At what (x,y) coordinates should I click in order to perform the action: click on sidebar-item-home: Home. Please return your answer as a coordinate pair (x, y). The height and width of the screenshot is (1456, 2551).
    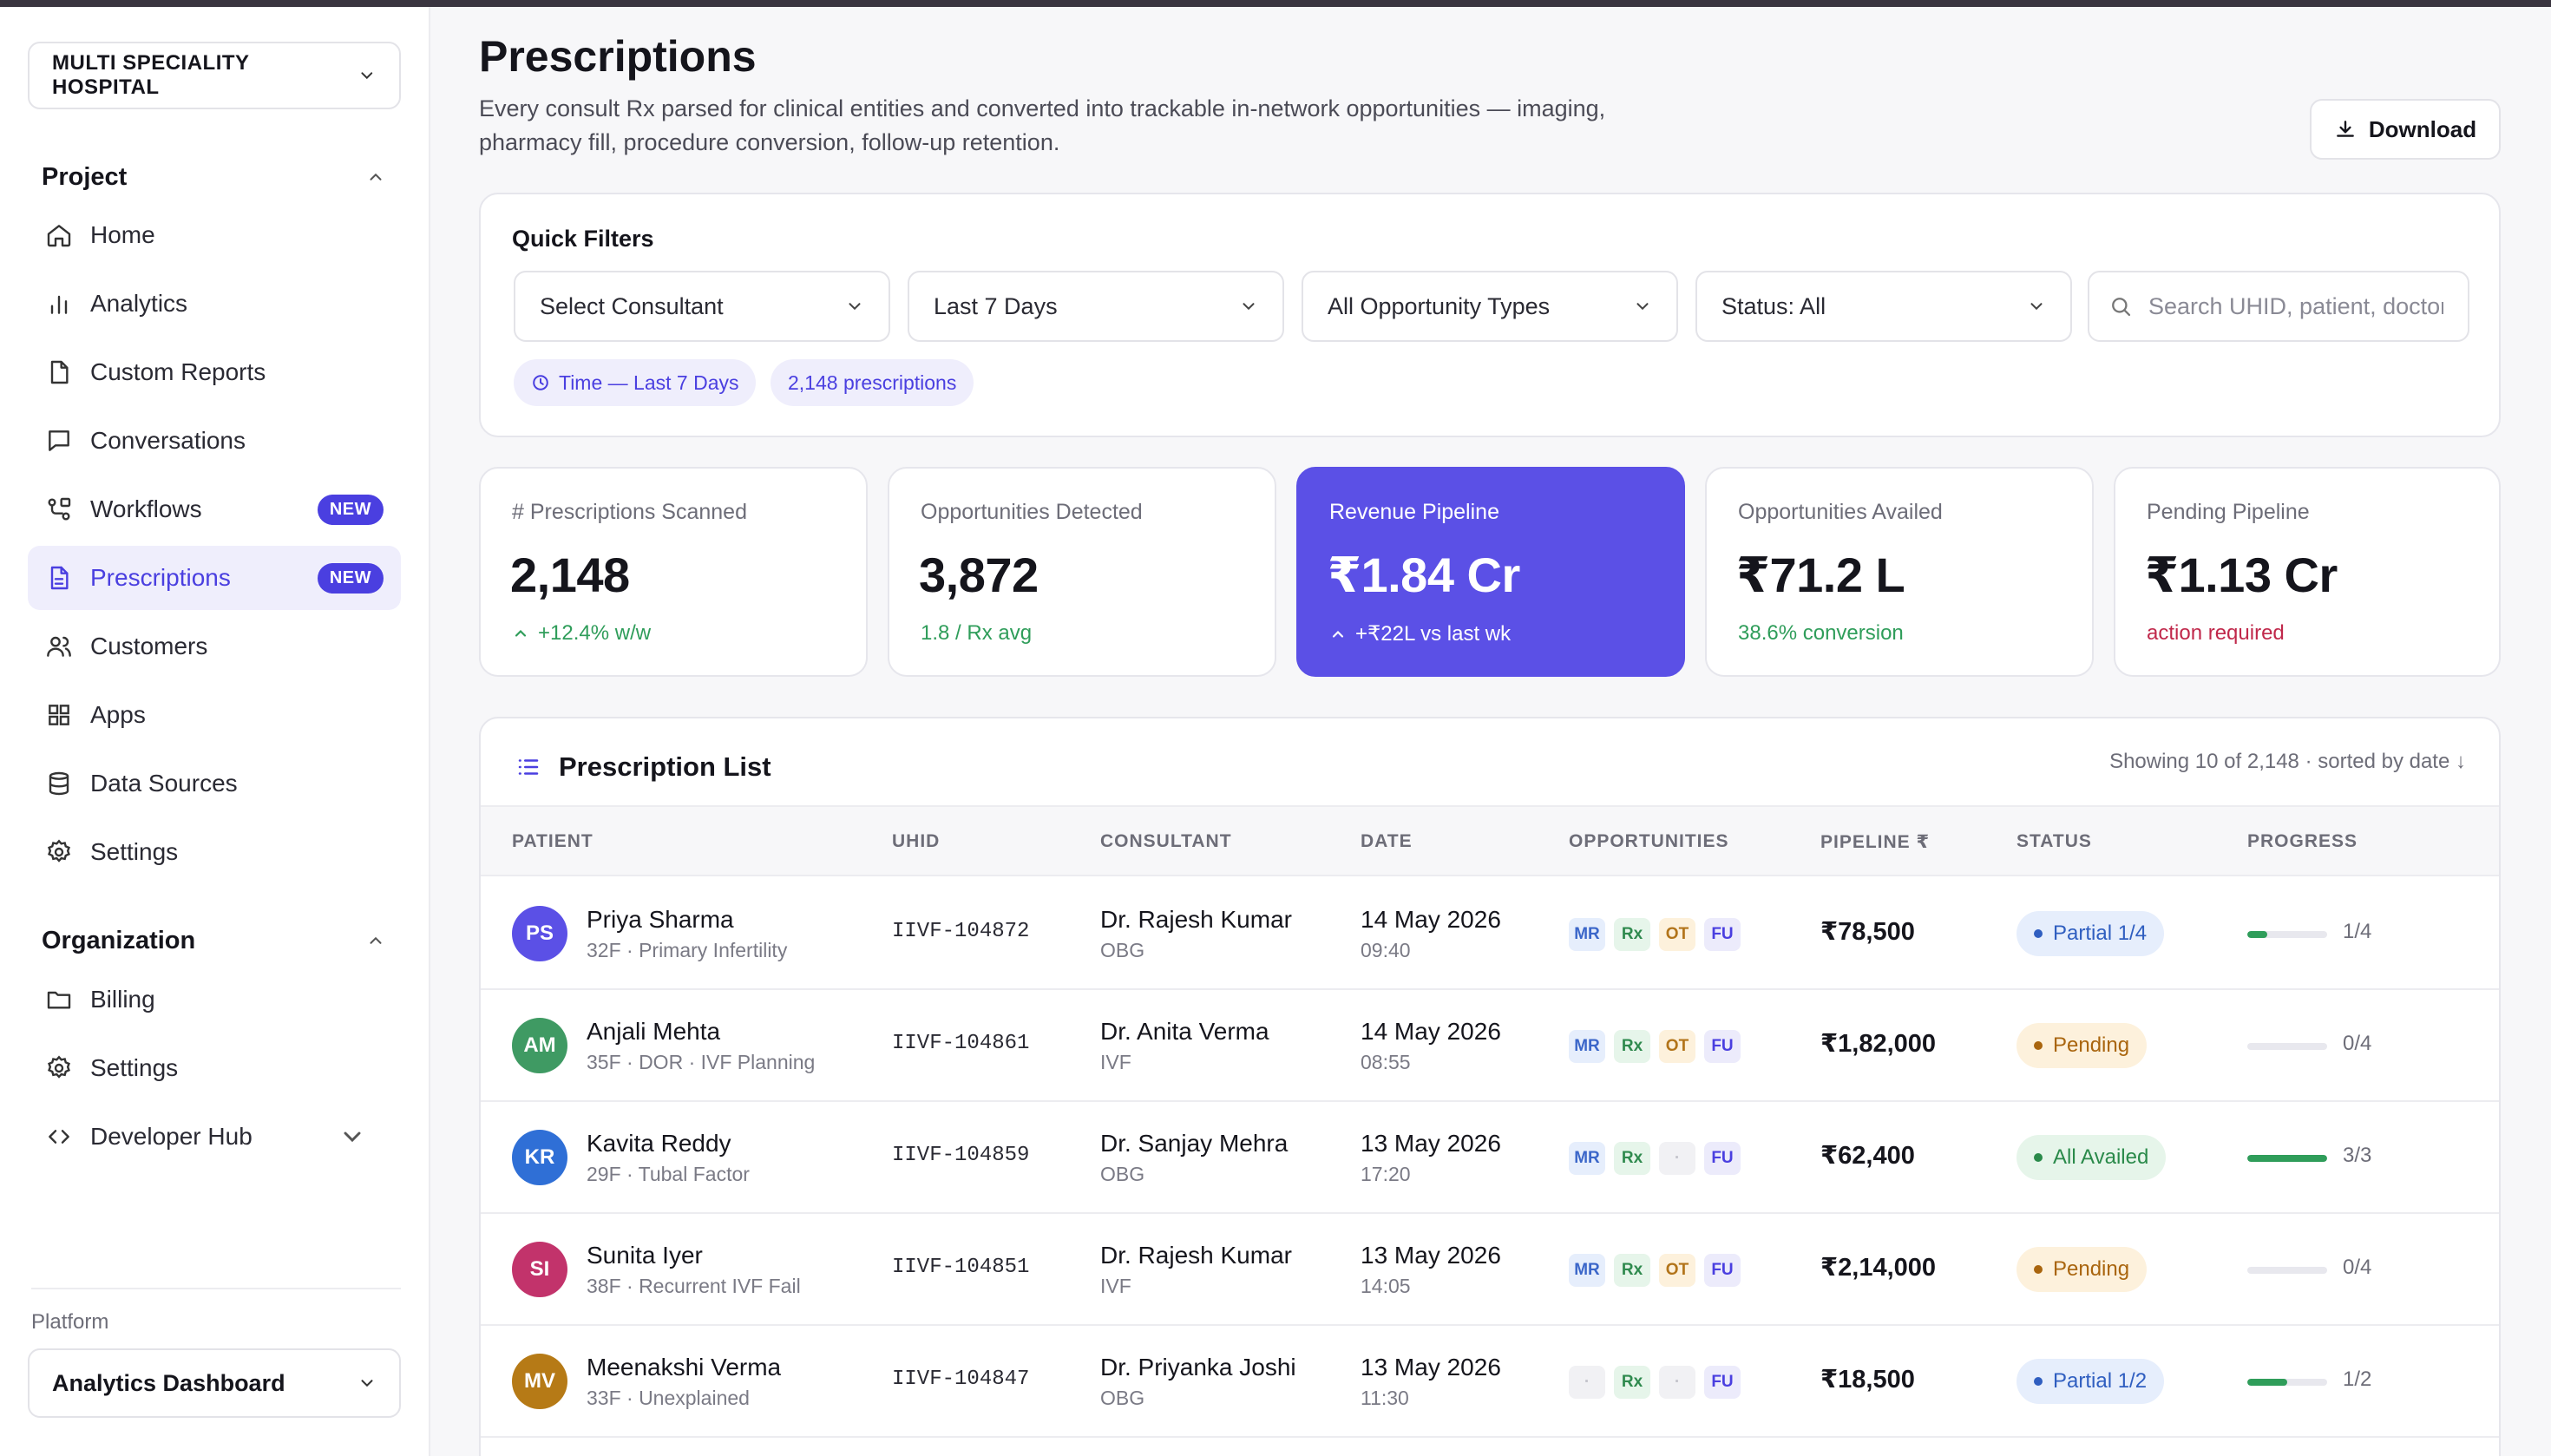
    Looking at the image, I should click on (214, 235).